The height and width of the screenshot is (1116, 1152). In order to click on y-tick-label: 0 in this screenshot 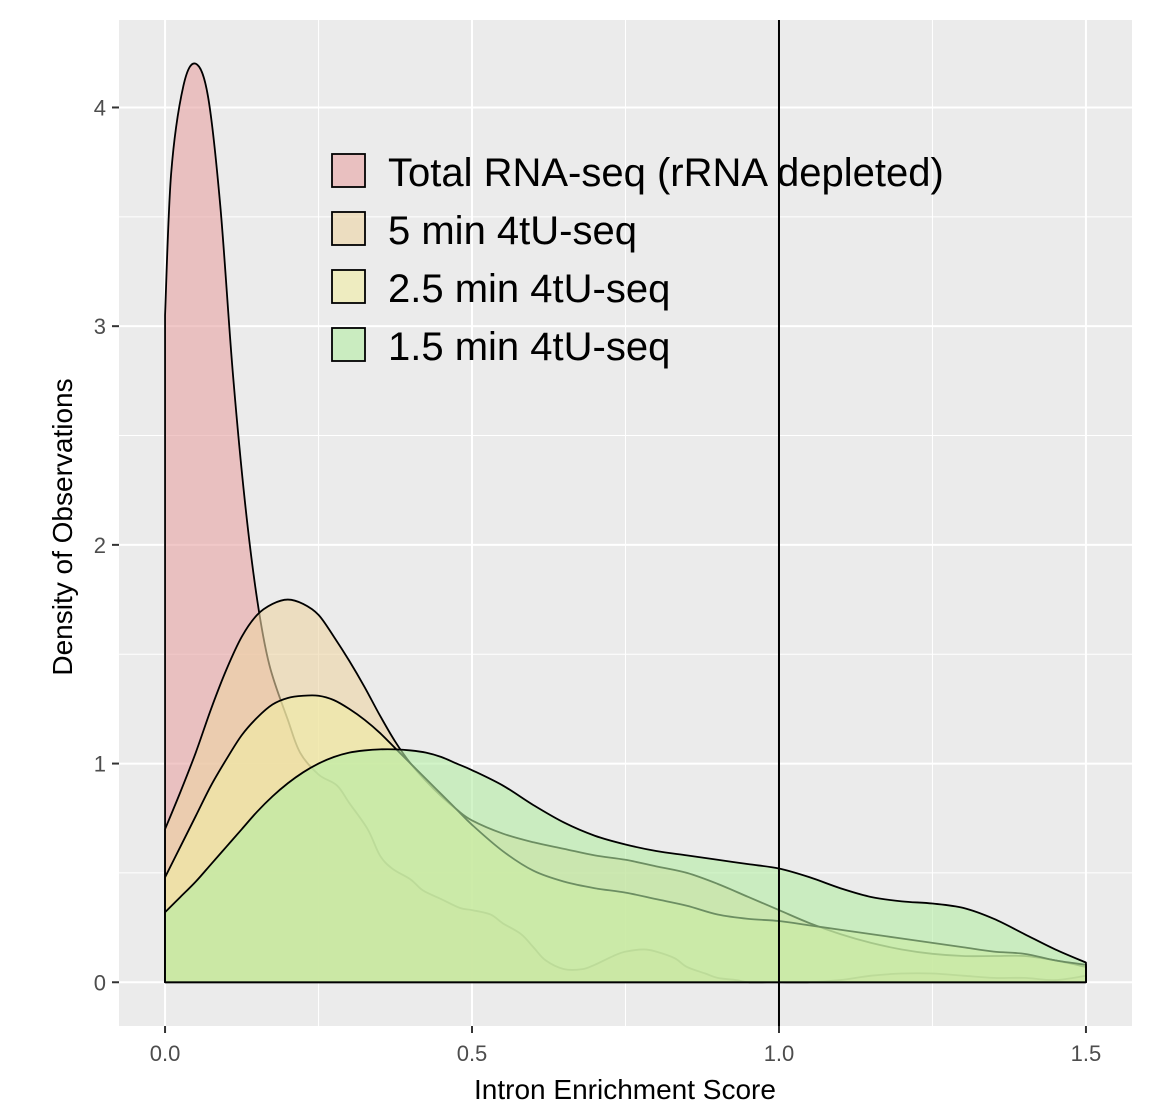, I will do `click(100, 982)`.